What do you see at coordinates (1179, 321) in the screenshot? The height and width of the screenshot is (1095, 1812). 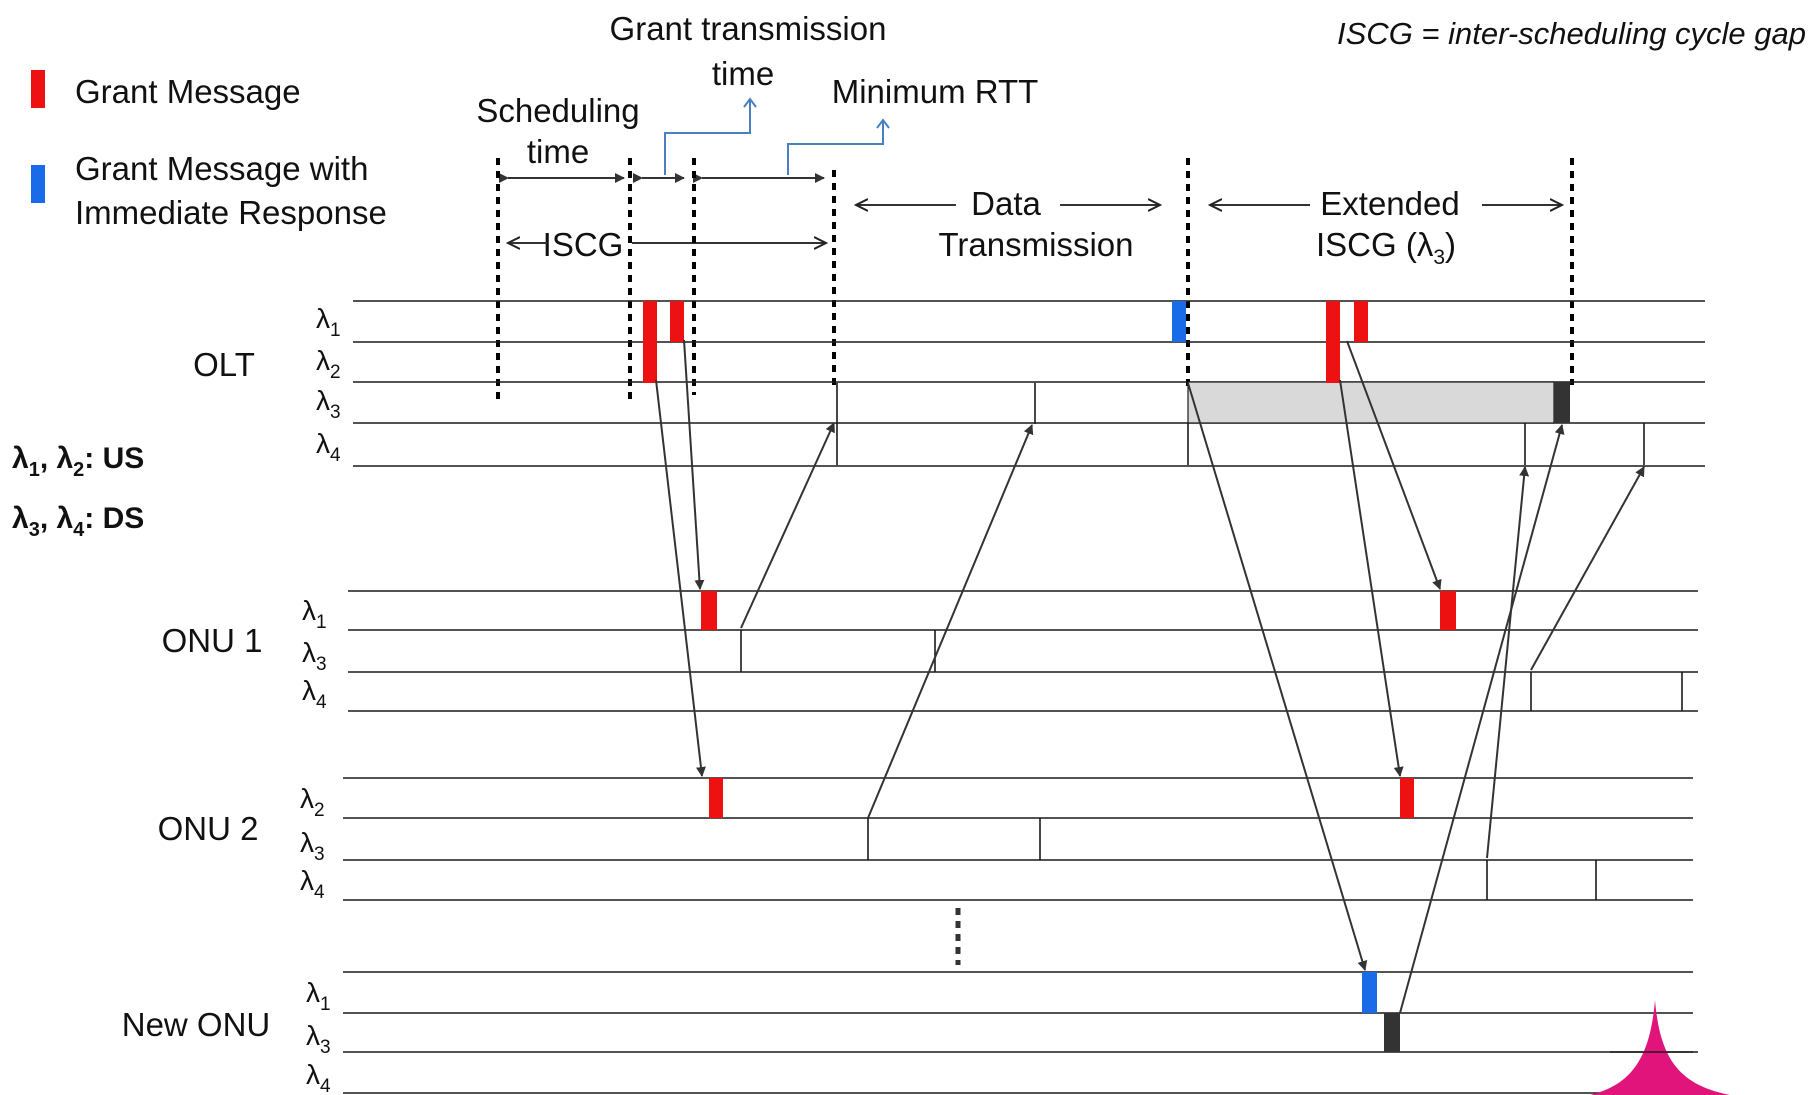 I see `olt-immediate-grant` at bounding box center [1179, 321].